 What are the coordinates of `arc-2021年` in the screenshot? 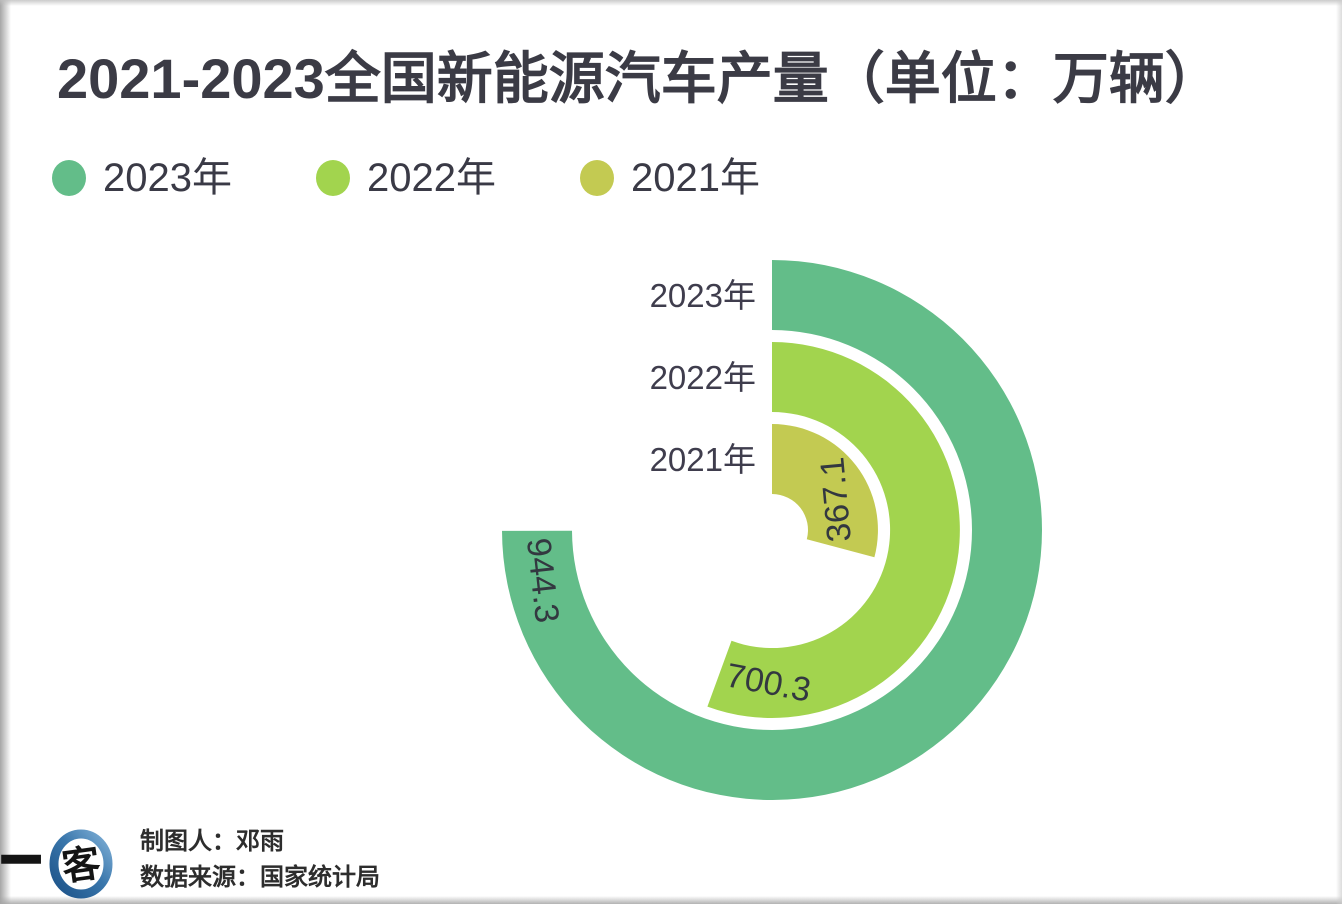 It's located at (825, 491).